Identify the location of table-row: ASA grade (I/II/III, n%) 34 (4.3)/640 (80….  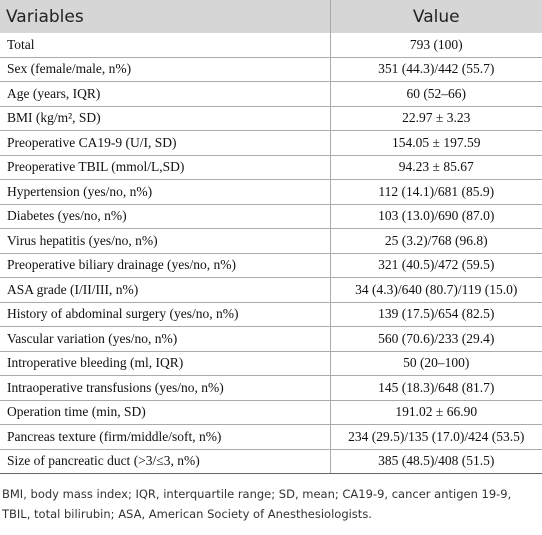
(271, 290).